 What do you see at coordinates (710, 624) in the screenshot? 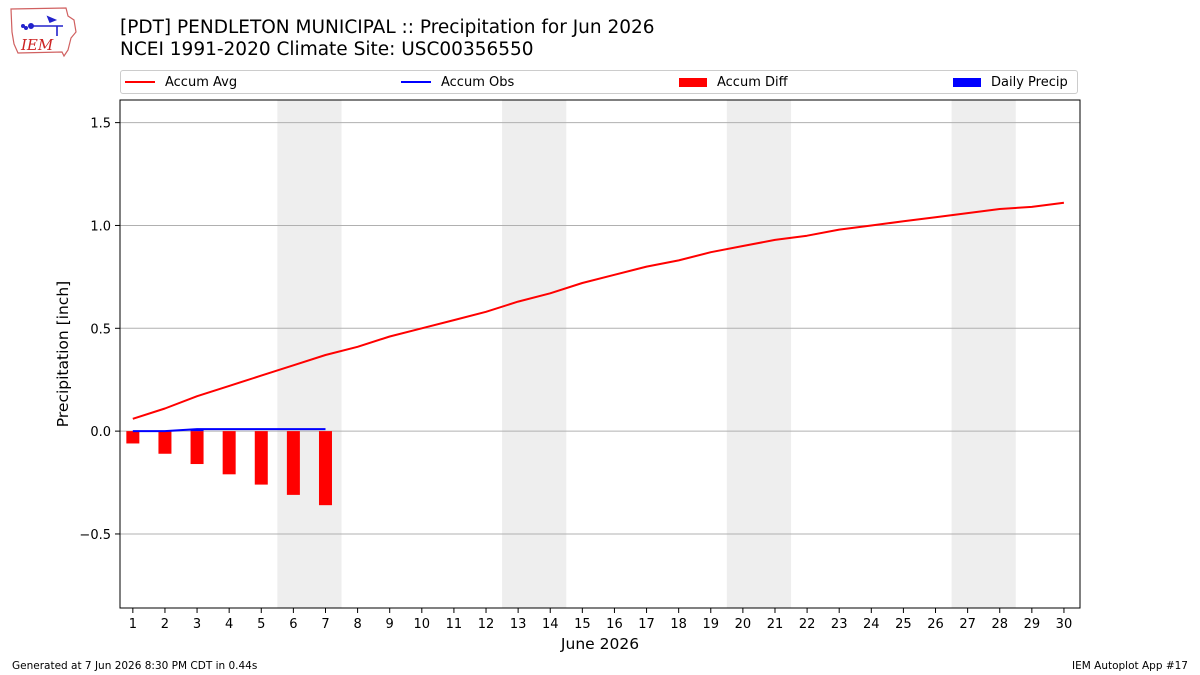
I see `x-tick-label: 19` at bounding box center [710, 624].